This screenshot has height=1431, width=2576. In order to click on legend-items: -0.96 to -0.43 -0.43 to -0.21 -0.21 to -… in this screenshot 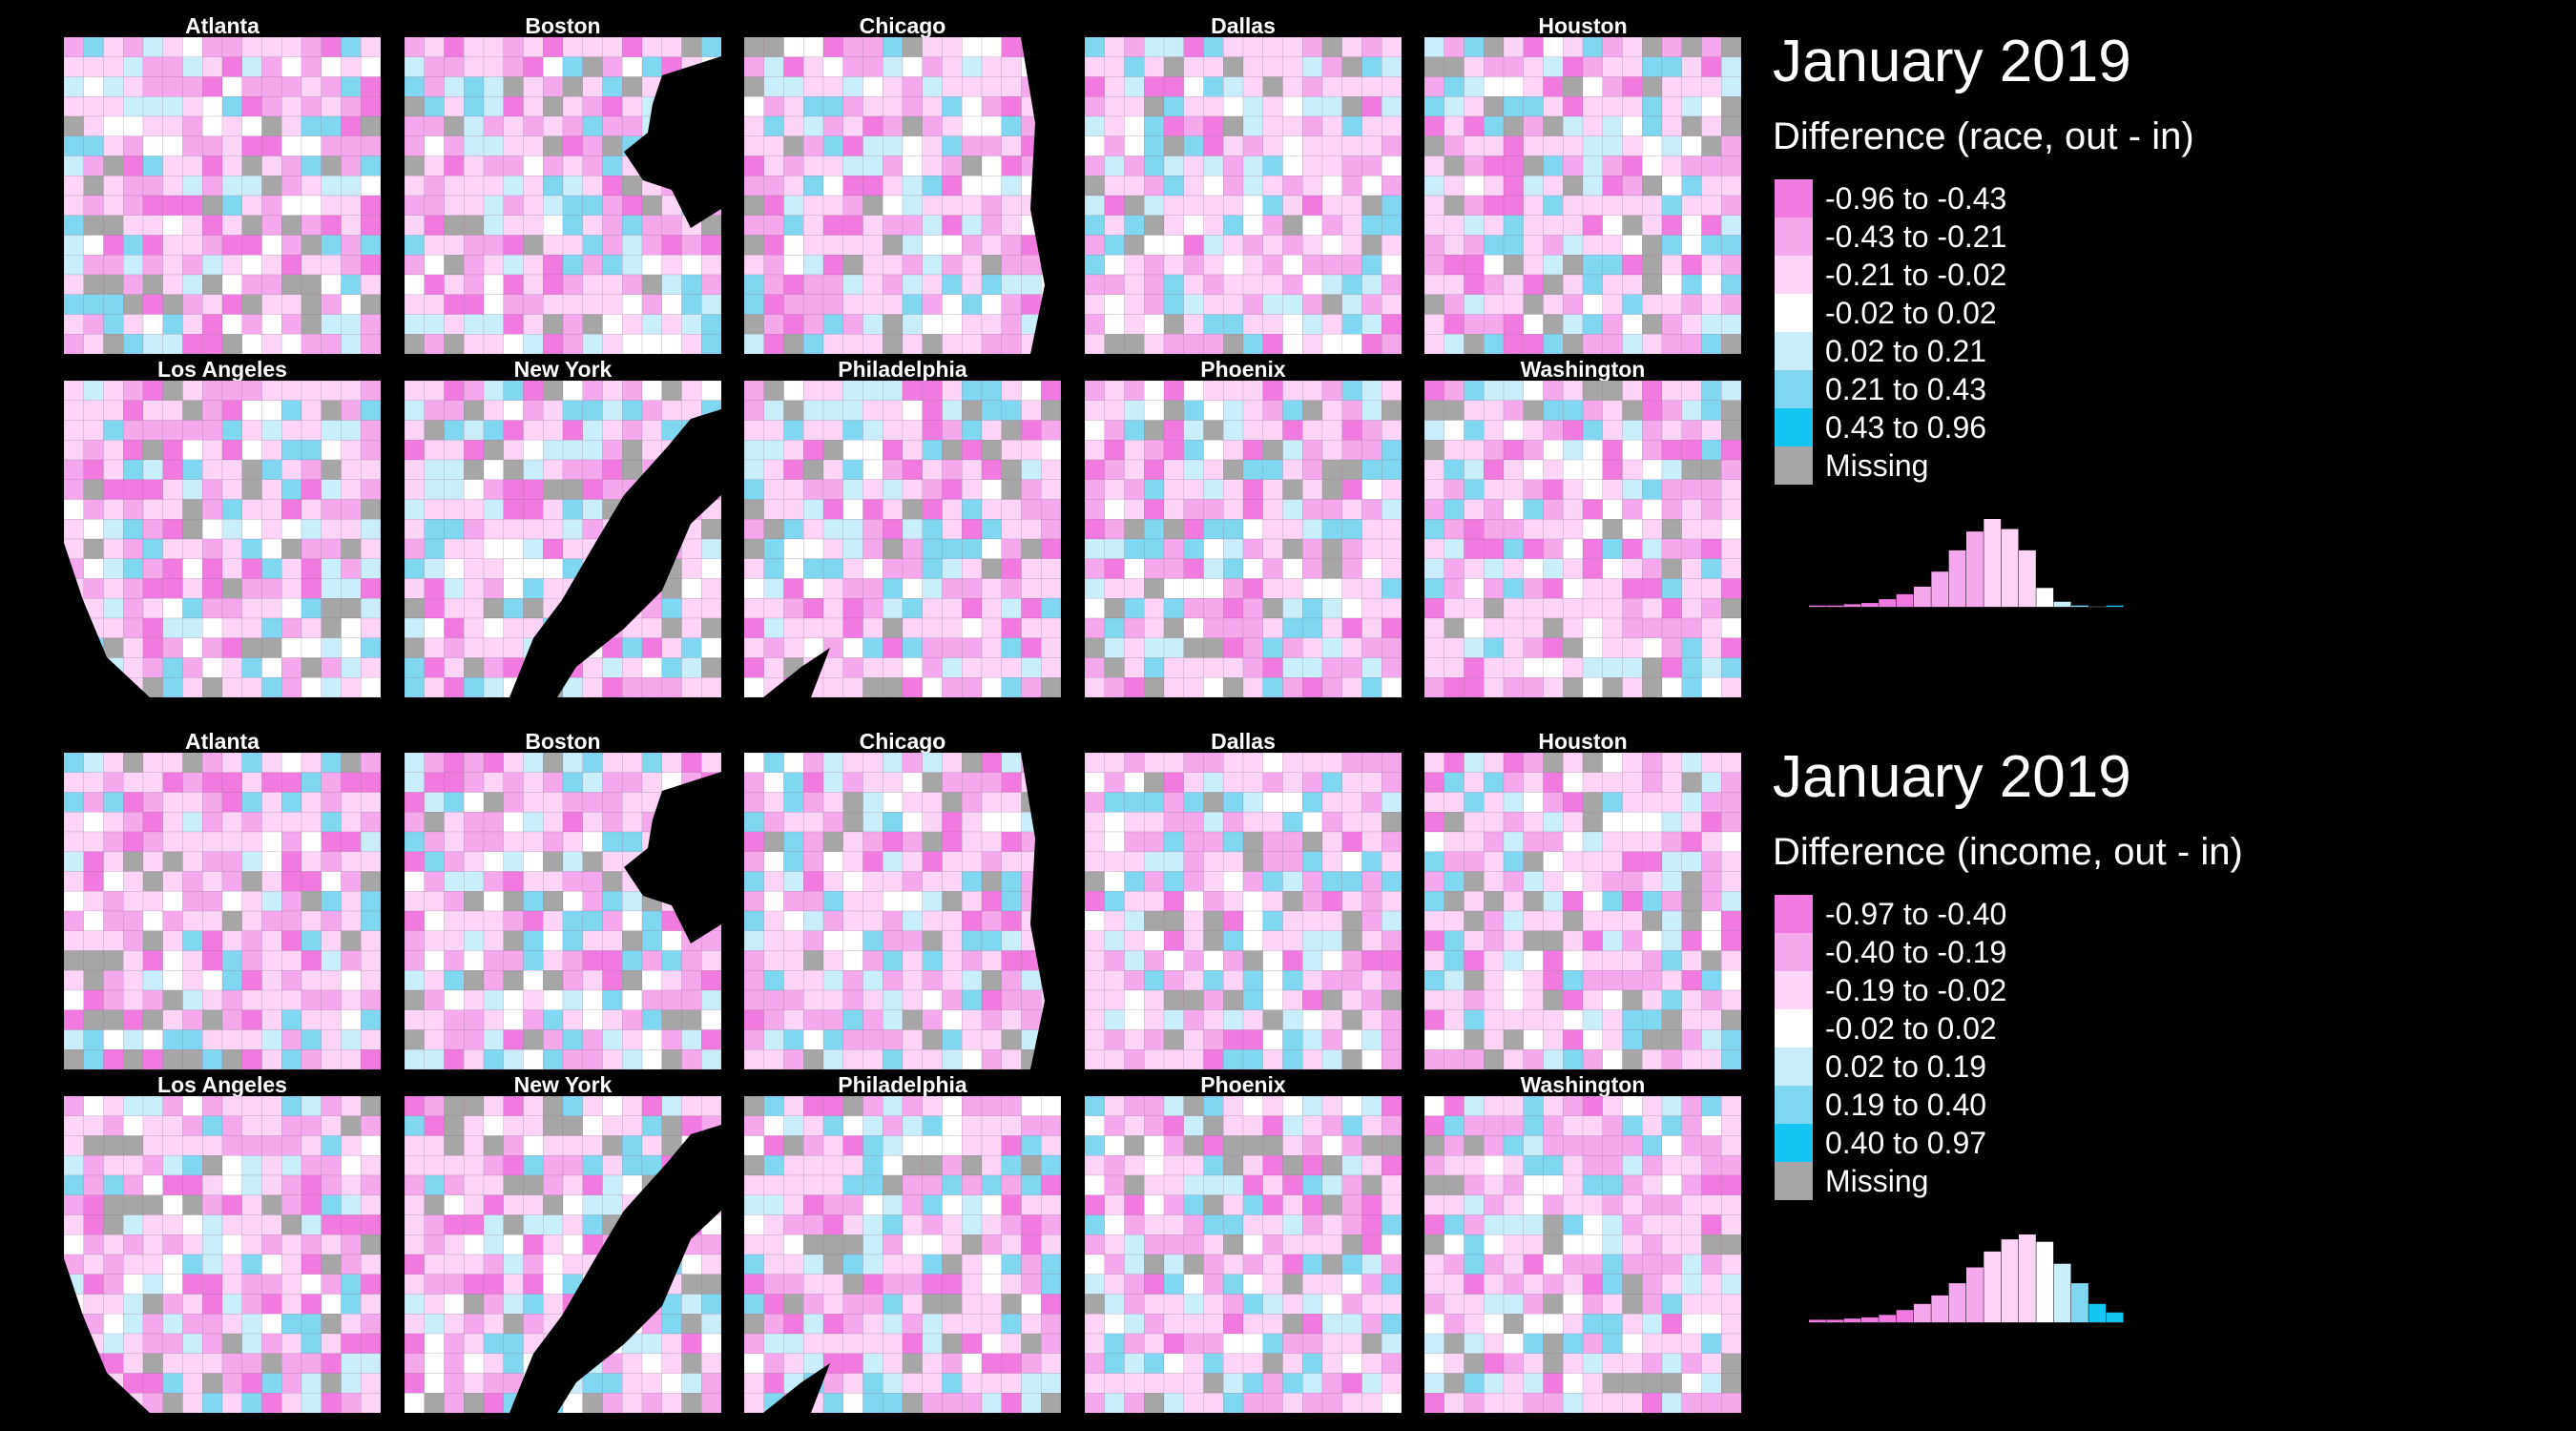, I will do `click(1965, 332)`.